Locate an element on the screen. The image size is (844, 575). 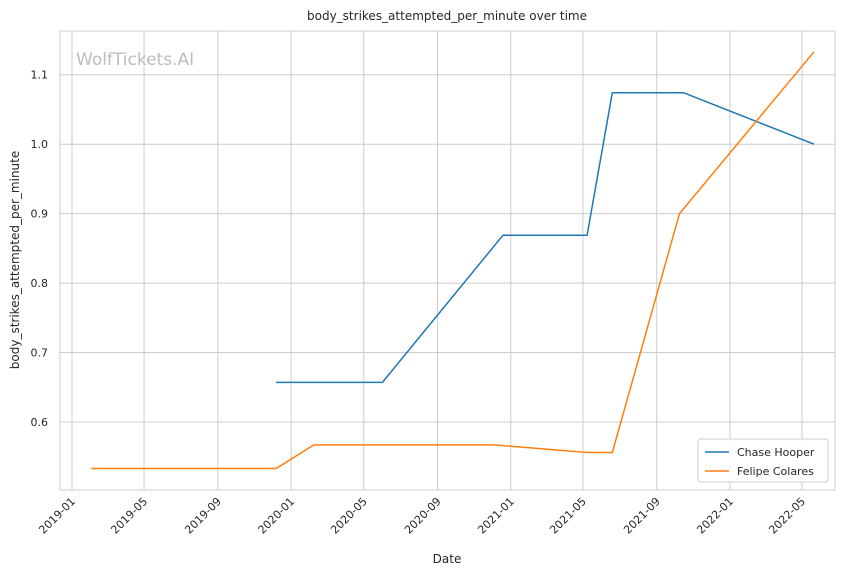
legend: Chase Hooper Felipe Colares is located at coordinates (763, 460).